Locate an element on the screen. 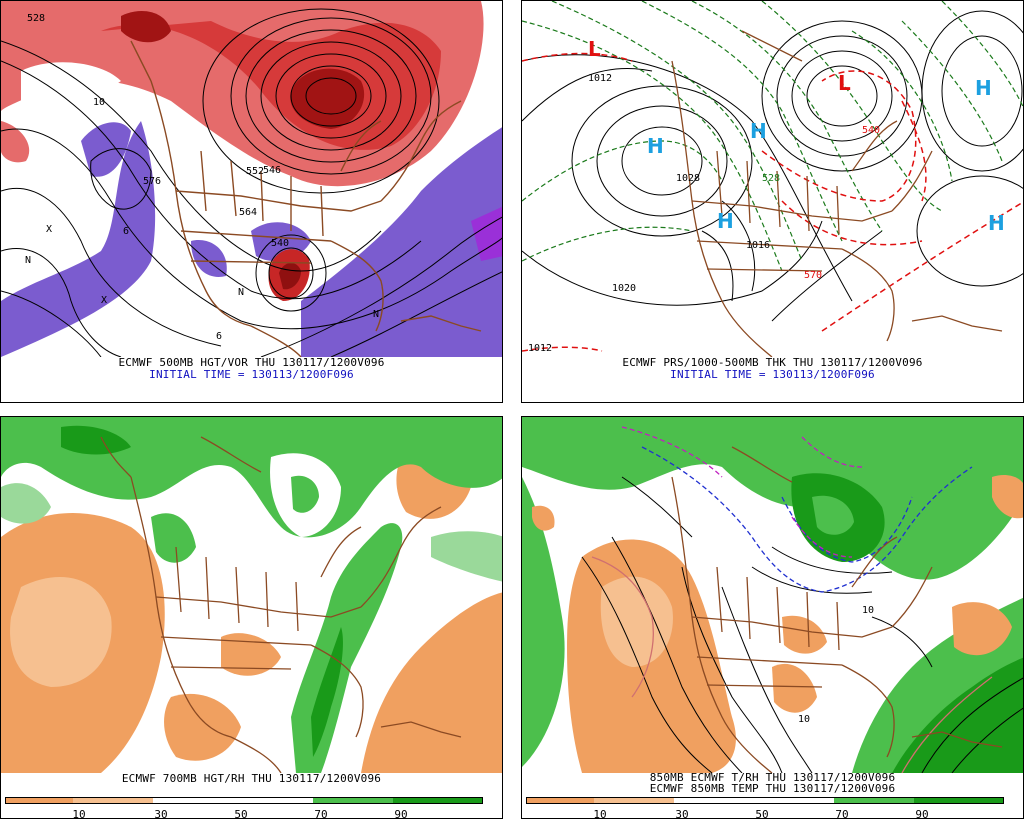 This screenshot has height=819, width=1024. colorbar-rh-700mb: 10 30 50 70 90 is located at coordinates (244, 808).